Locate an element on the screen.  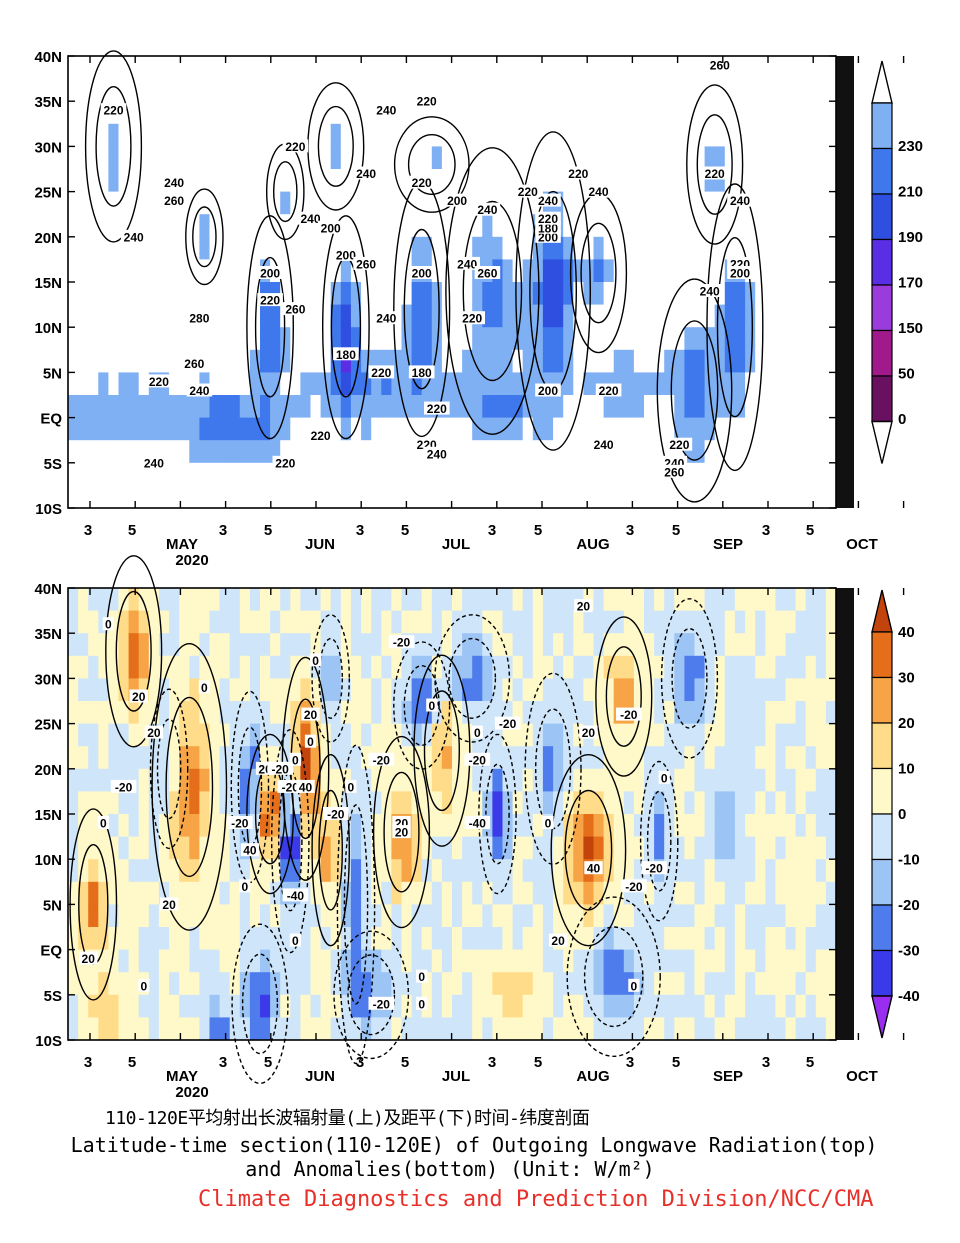
contour-label: 0 is located at coordinates (310, 742).